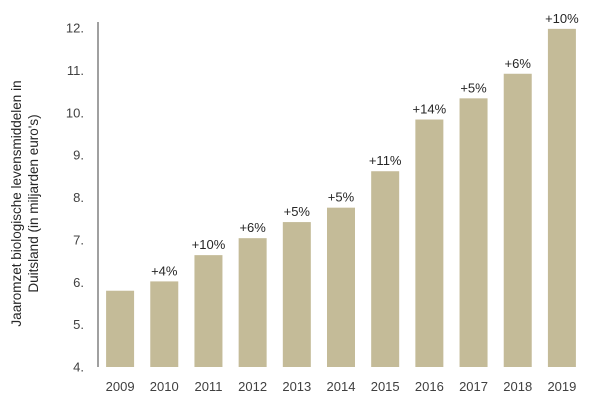  I want to click on y-tick-label: 5., so click(78, 324).